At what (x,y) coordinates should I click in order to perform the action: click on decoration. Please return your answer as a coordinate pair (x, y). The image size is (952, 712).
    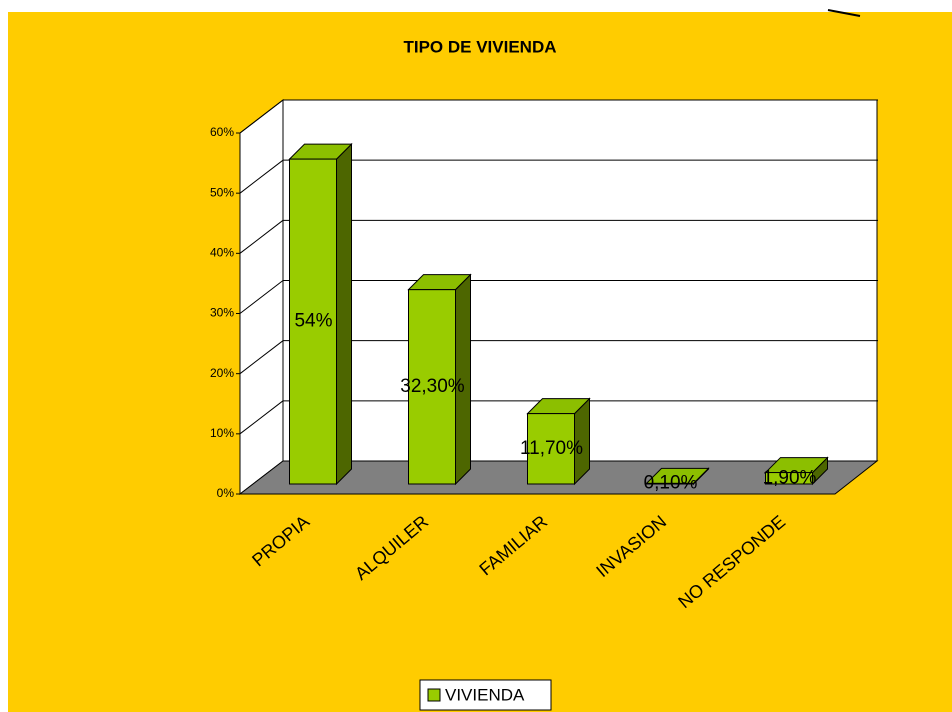
    Looking at the image, I should click on (844, 13).